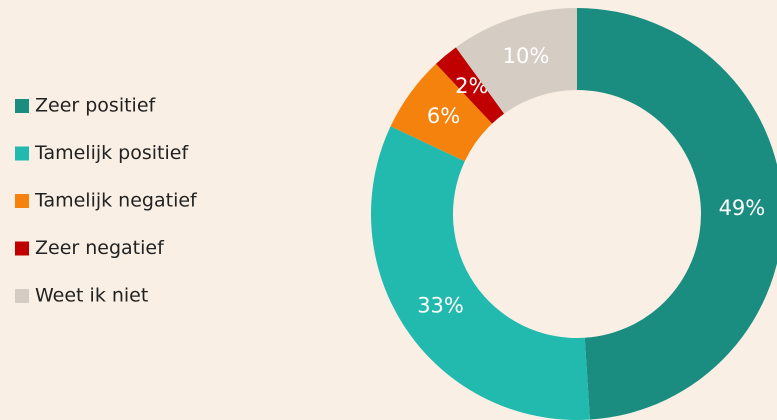  What do you see at coordinates (111, 153) in the screenshot?
I see `legend-label: Tamelijk positief` at bounding box center [111, 153].